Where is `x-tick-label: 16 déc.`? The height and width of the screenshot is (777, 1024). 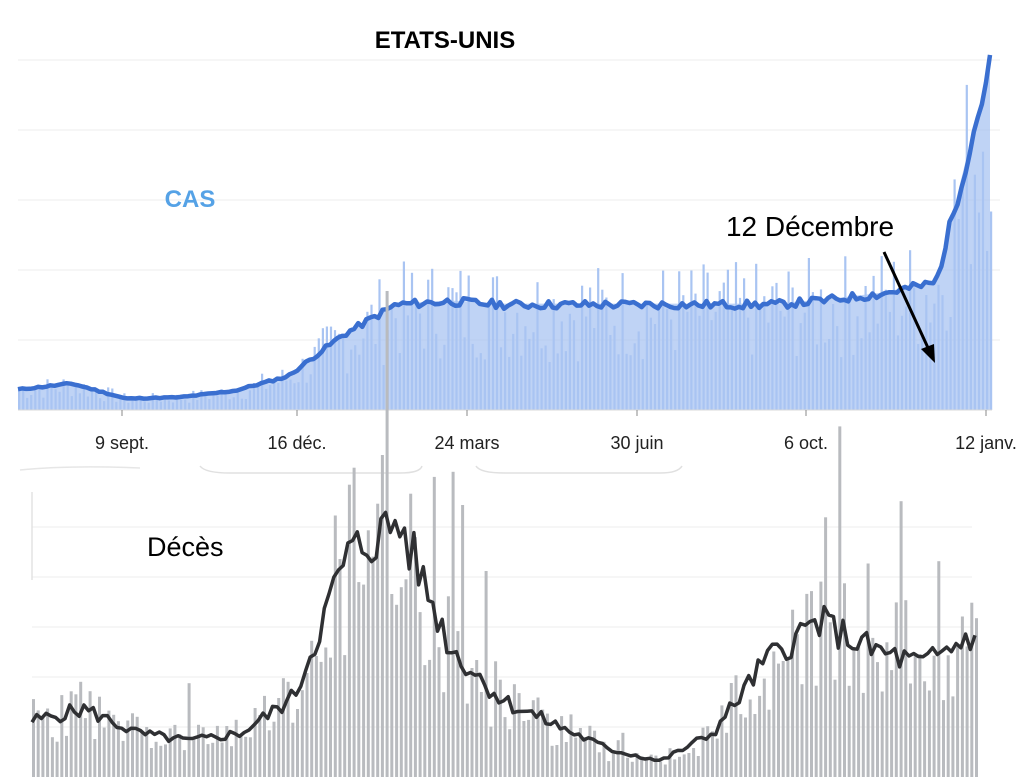 x-tick-label: 16 déc. is located at coordinates (296, 443).